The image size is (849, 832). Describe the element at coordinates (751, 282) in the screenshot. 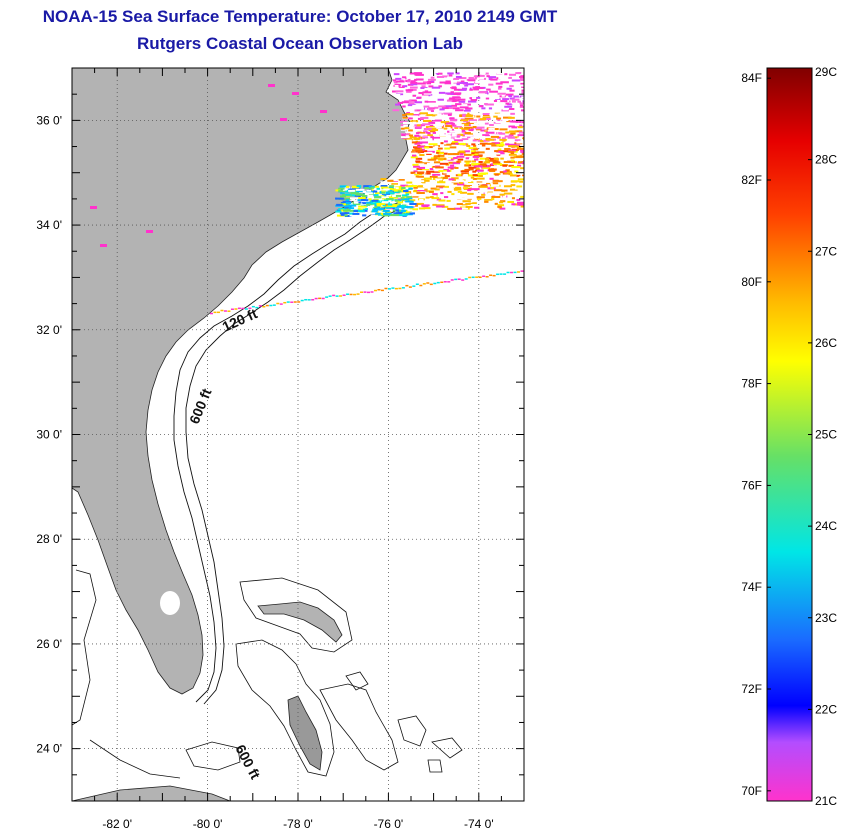

I see `colorbar-fahrenheit-label: 80F` at that location.